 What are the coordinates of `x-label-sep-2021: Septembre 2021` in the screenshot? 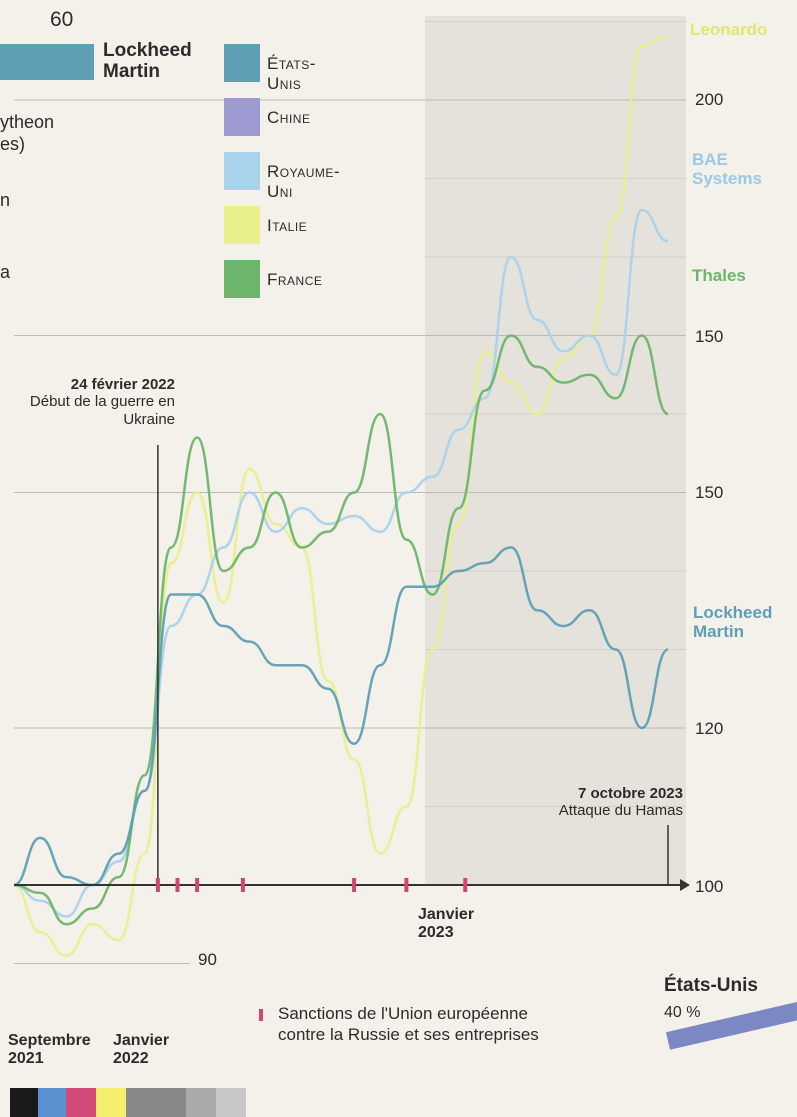 It's located at (49, 1049).